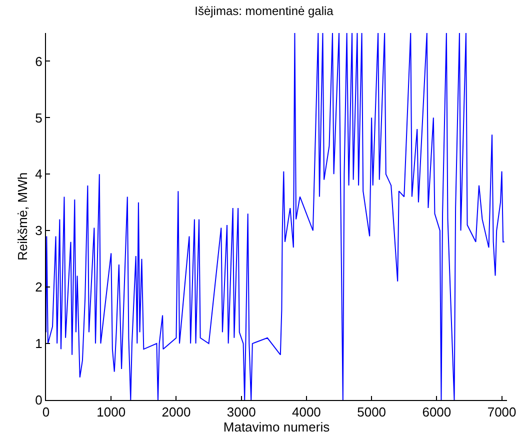  What do you see at coordinates (38, 287) in the screenshot?
I see `y-tick-label: 2` at bounding box center [38, 287].